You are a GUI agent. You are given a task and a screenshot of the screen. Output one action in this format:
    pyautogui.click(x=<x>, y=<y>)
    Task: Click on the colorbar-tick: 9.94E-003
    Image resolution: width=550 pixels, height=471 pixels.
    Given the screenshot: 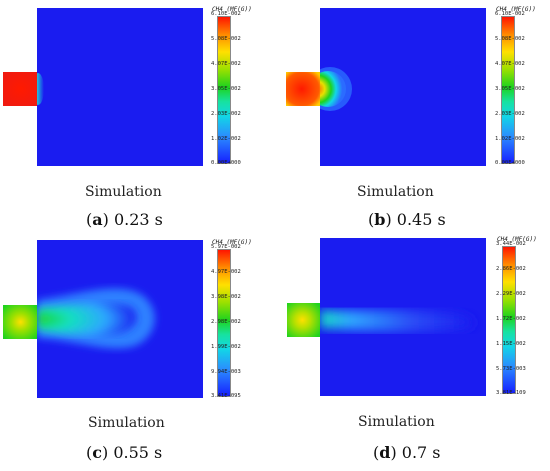 What is the action you would take?
    pyautogui.click(x=226, y=372)
    